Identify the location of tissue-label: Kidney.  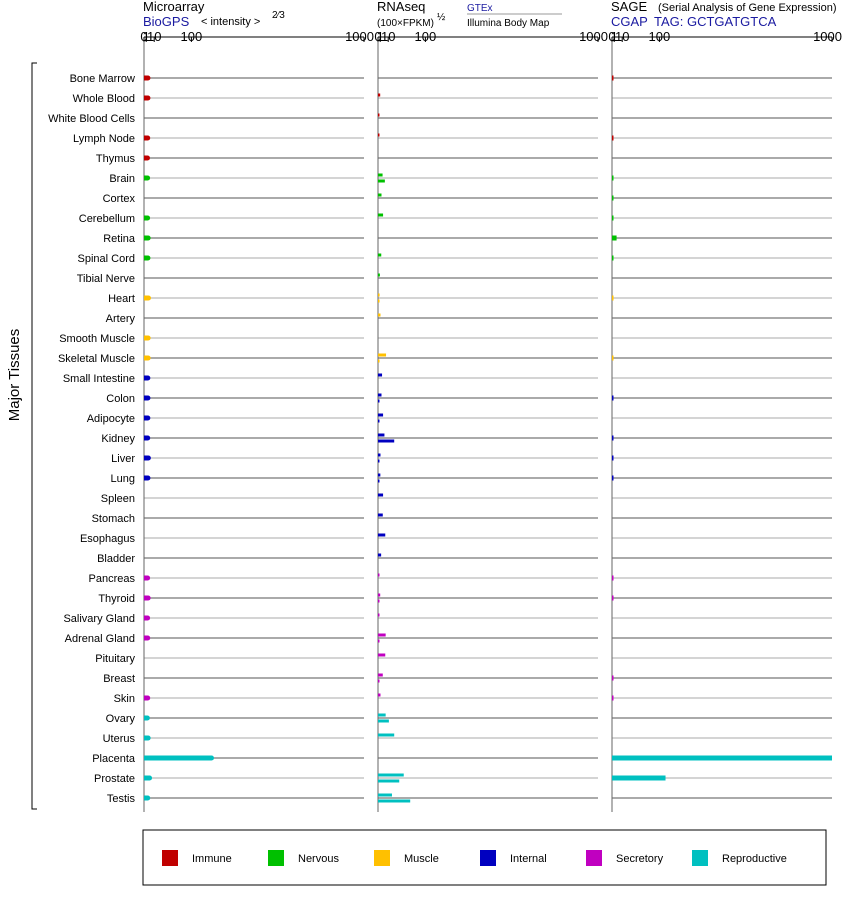
(118, 439).